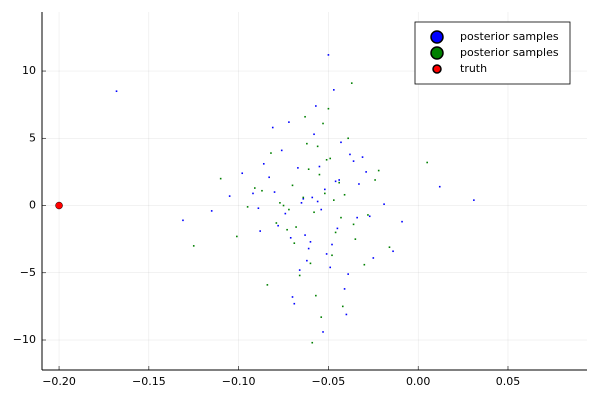 This screenshot has height=400, width=600. What do you see at coordinates (29, 70) in the screenshot?
I see `y-tick-label: 10` at bounding box center [29, 70].